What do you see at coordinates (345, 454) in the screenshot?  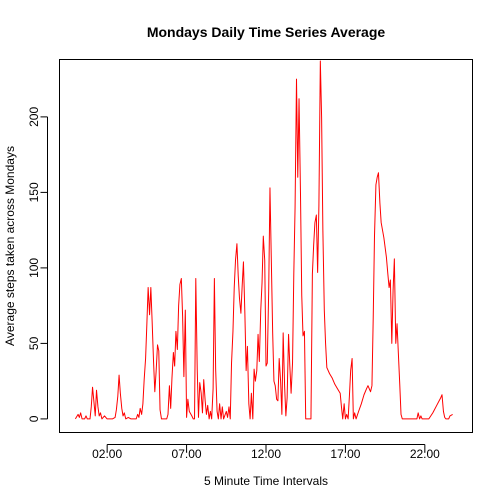 I see `x-tick-label: 17:00` at bounding box center [345, 454].